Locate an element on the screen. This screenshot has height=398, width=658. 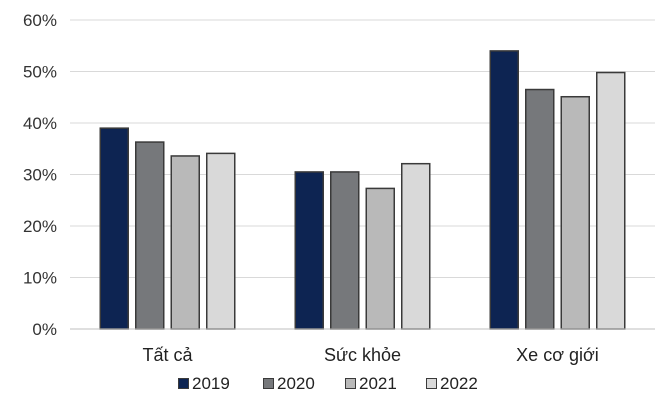
y-axis-ticks: 0% 10% 20% 30% 40% 50% 60% is located at coordinates (40, 175).